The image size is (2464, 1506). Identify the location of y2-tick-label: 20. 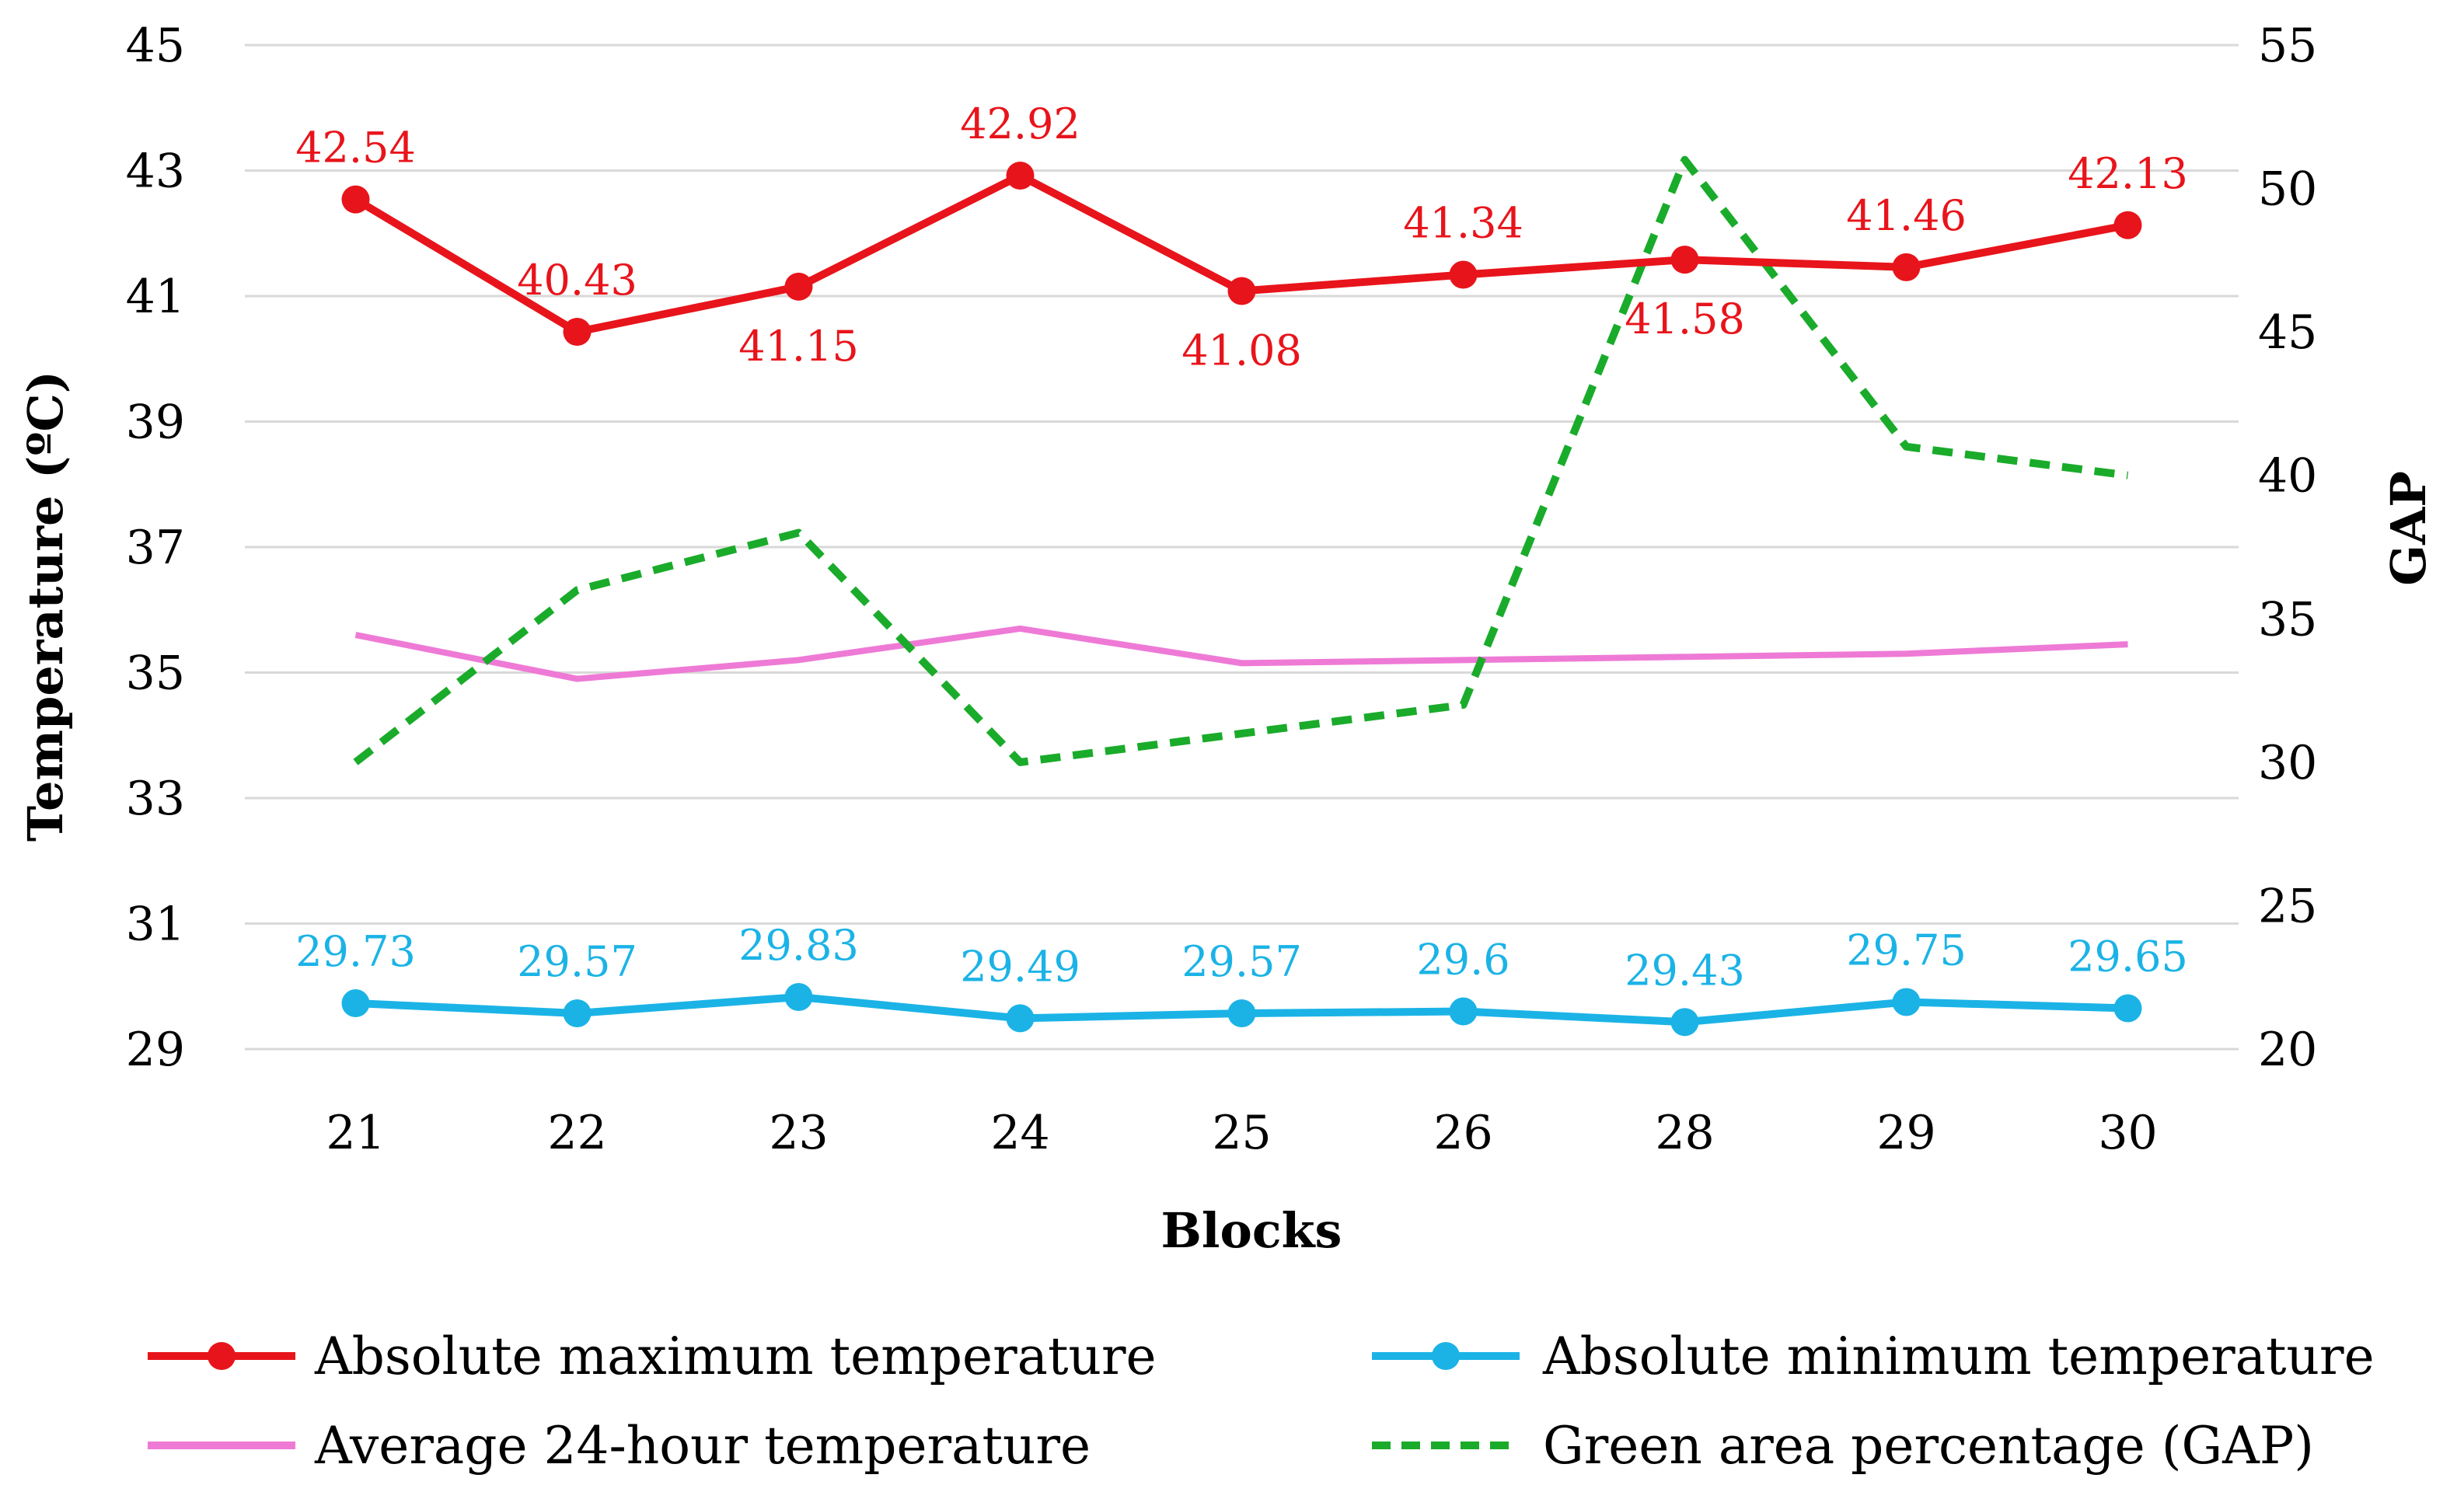
(2287, 1050).